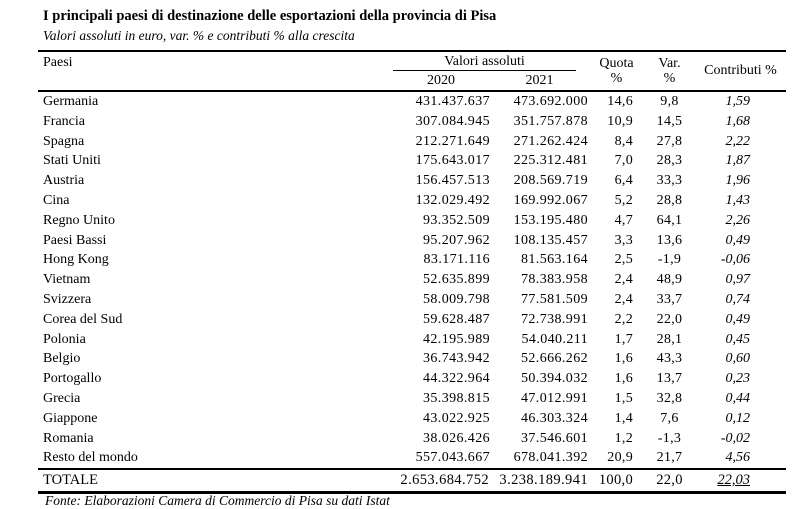 This screenshot has width=800, height=509. What do you see at coordinates (550, 121) in the screenshot?
I see `value-2021-cell: 351.757.878` at bounding box center [550, 121].